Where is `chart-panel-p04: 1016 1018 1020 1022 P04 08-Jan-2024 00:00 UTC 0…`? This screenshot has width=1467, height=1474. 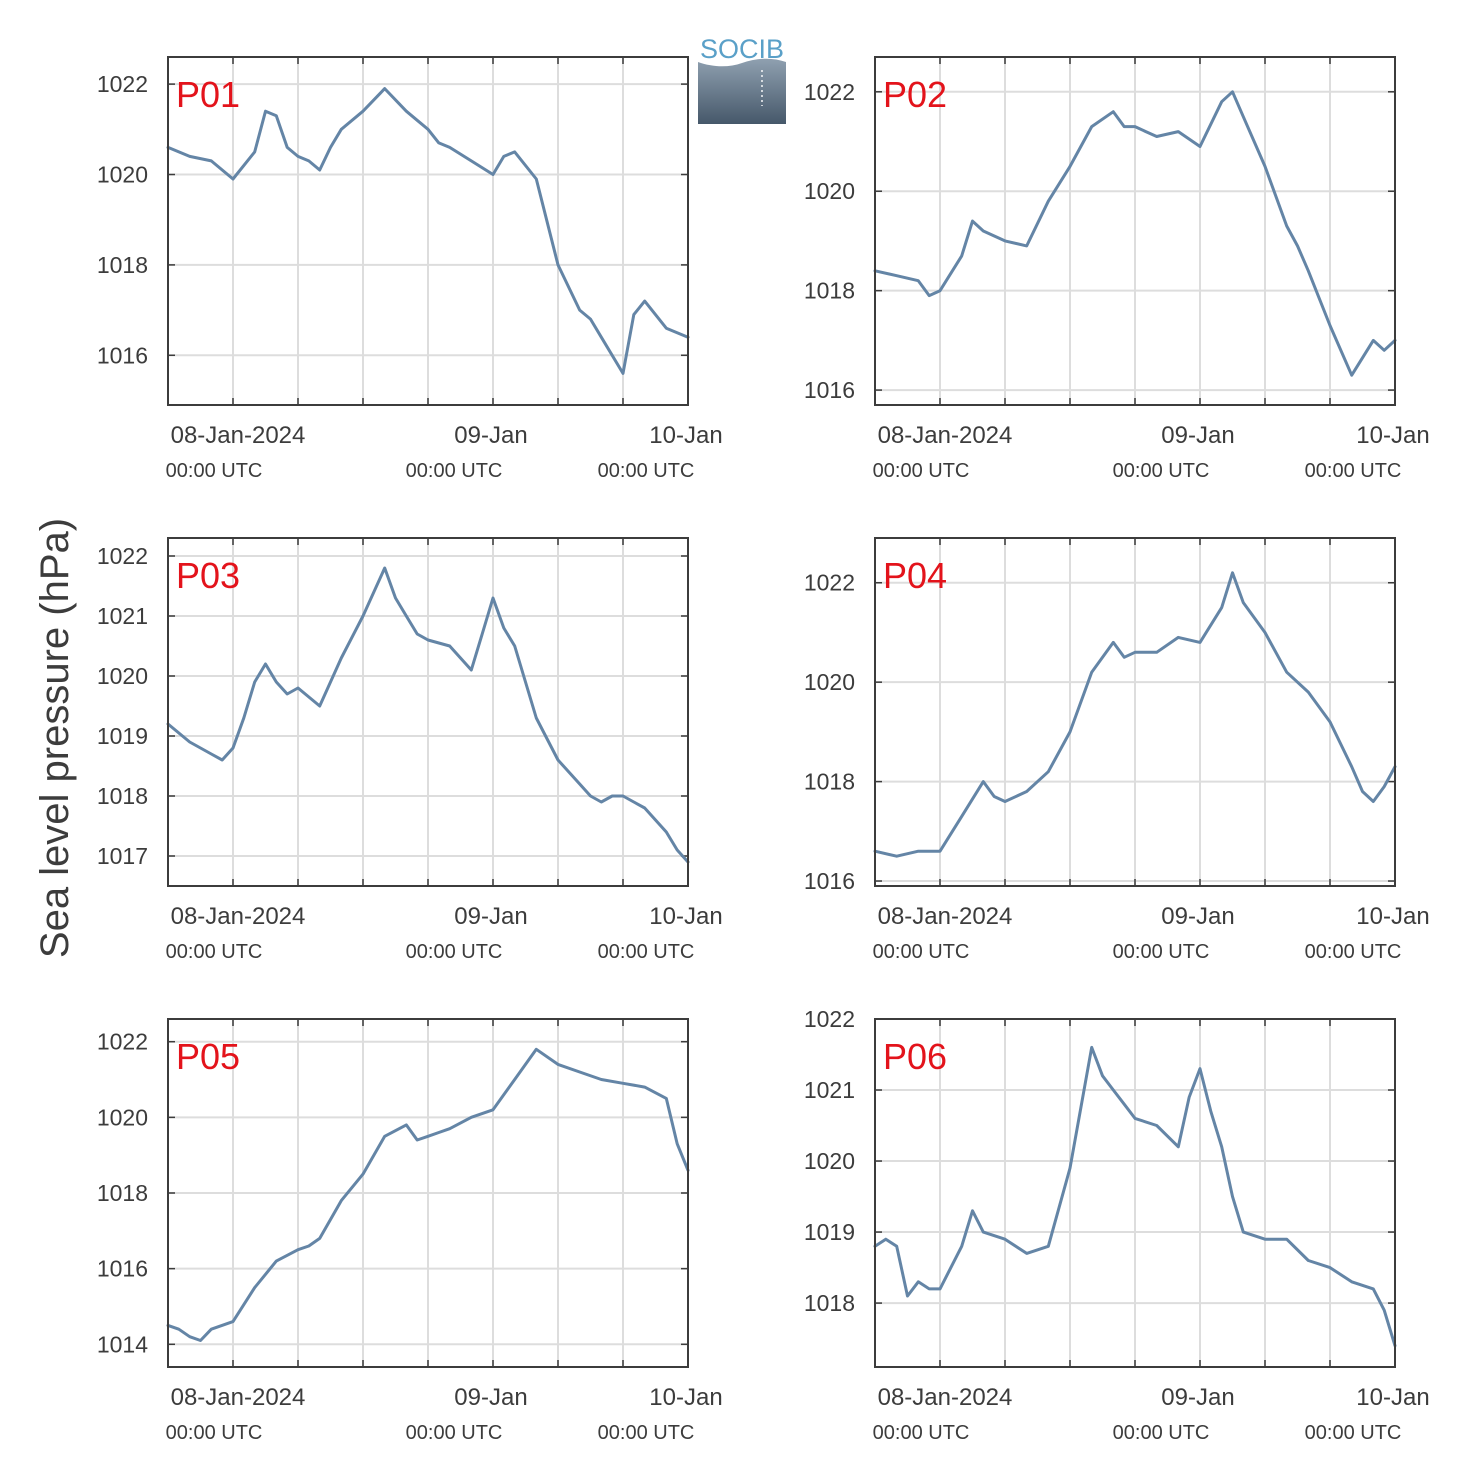
chart-panel-p04: 1016 1018 1020 1022 P04 08-Jan-2024 00:00 UTC 0… is located at coordinates (1117, 750).